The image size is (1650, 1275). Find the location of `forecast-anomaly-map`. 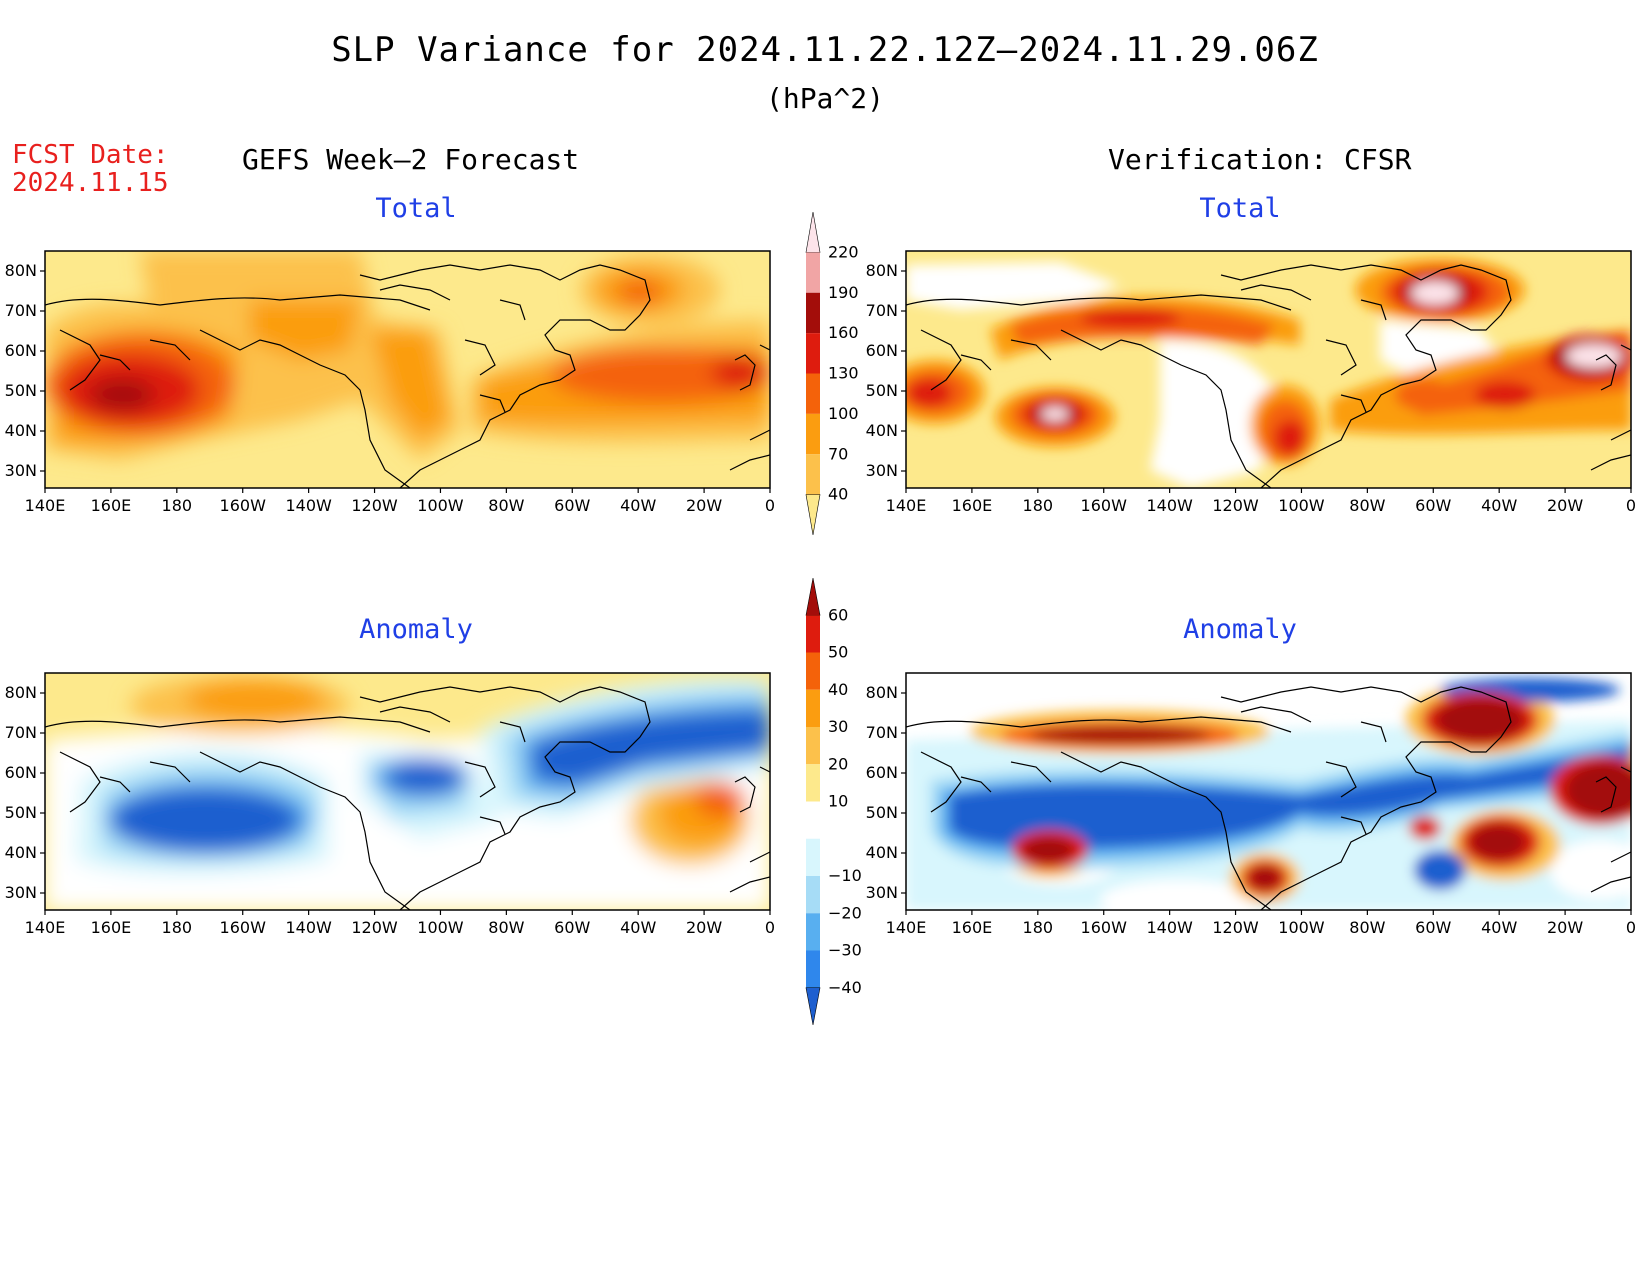

forecast-anomaly-map is located at coordinates (407, 791).